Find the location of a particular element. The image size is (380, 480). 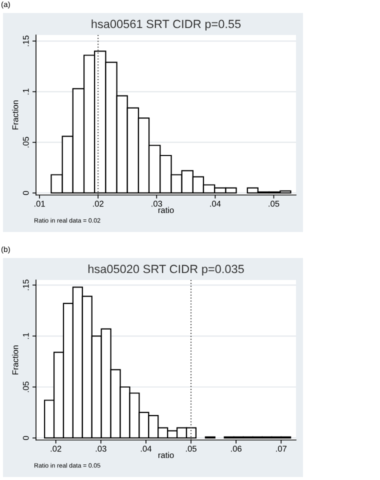

chart-title: hsa05020 SRT CIDR p=0.035 is located at coordinates (166, 270).